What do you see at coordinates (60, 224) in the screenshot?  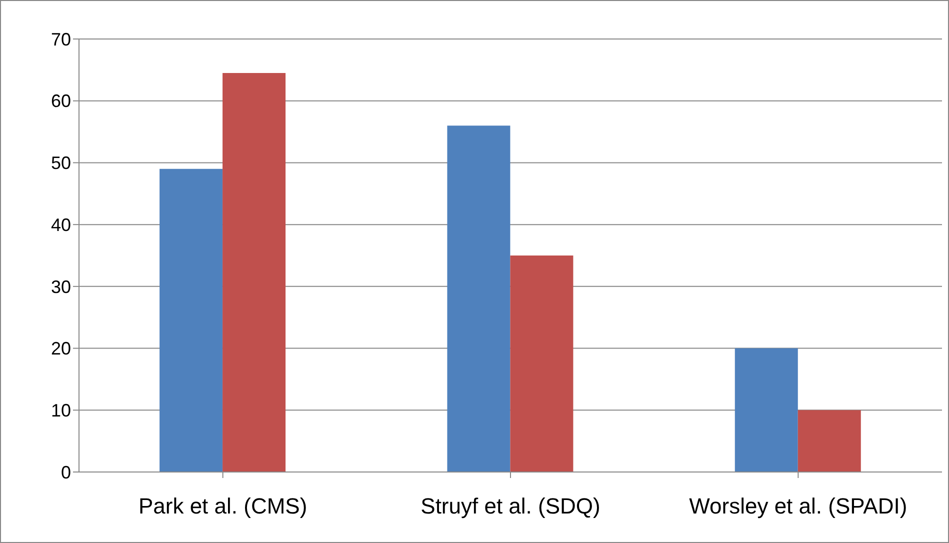 I see `y-tick-label: 40` at bounding box center [60, 224].